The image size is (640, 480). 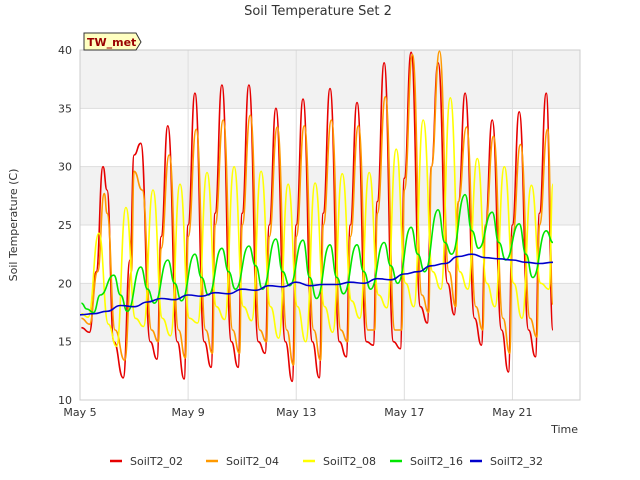 I want to click on x-tick-label: May 9, so click(x=187, y=412).